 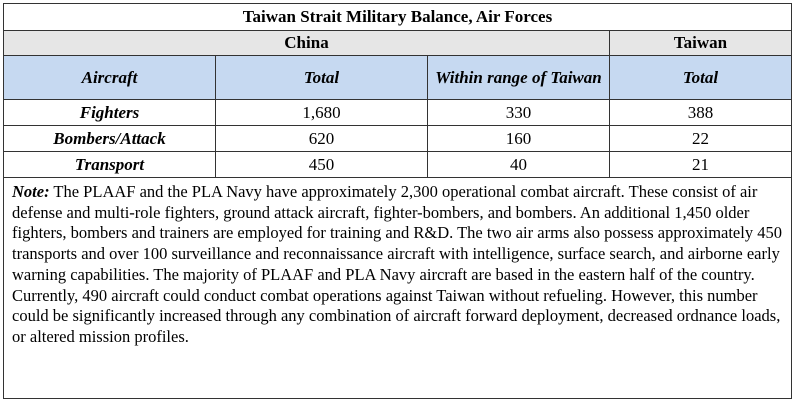 I want to click on within-range-cell: 40, so click(x=518, y=164).